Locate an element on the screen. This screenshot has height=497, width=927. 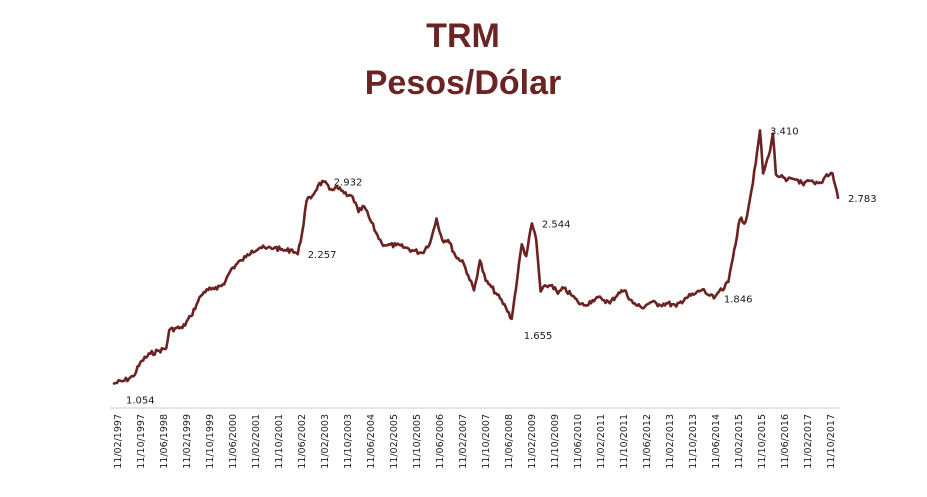
x-tick-label: 11/10/1997 is located at coordinates (141, 441).